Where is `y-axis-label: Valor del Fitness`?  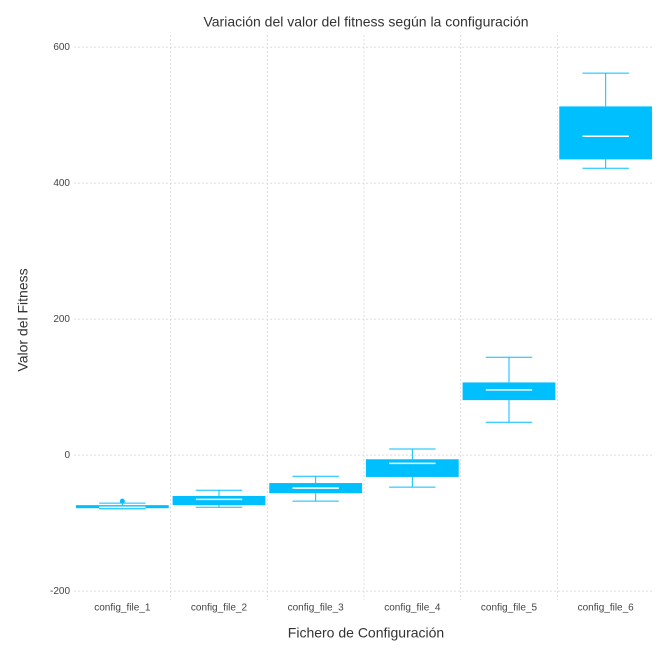 y-axis-label: Valor del Fitness is located at coordinates (23, 319).